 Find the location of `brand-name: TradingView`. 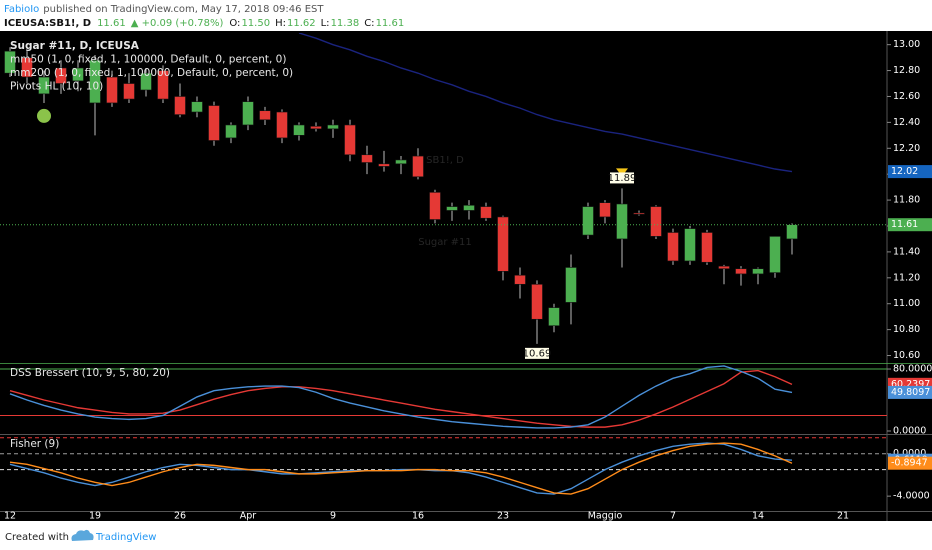

brand-name: TradingView is located at coordinates (125, 537).